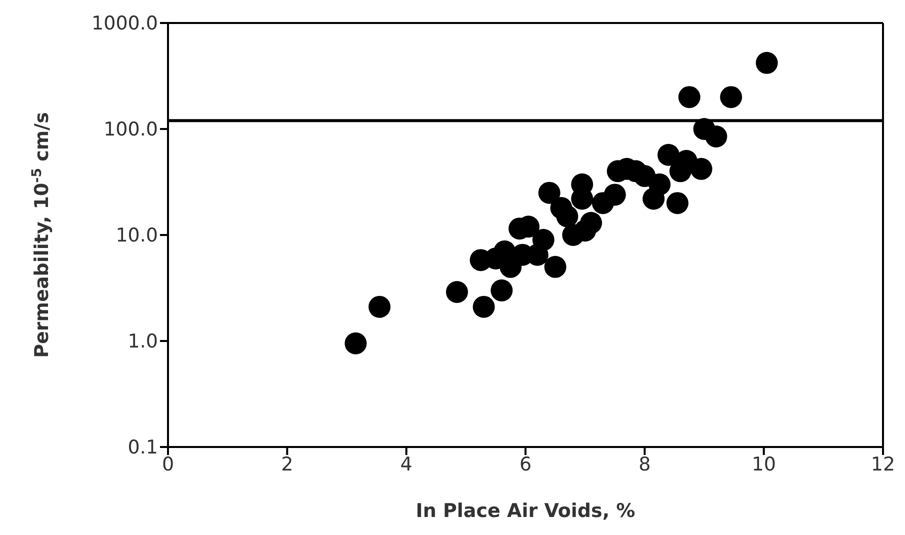  I want to click on x-tick-label: 8, so click(644, 464).